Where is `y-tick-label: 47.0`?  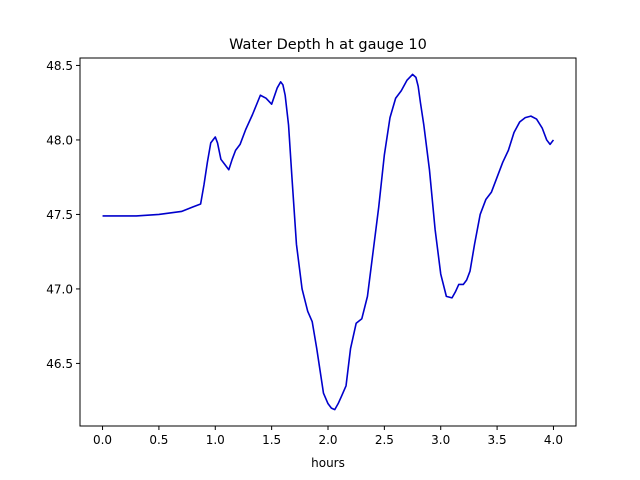
y-tick-label: 47.0 is located at coordinates (59, 289).